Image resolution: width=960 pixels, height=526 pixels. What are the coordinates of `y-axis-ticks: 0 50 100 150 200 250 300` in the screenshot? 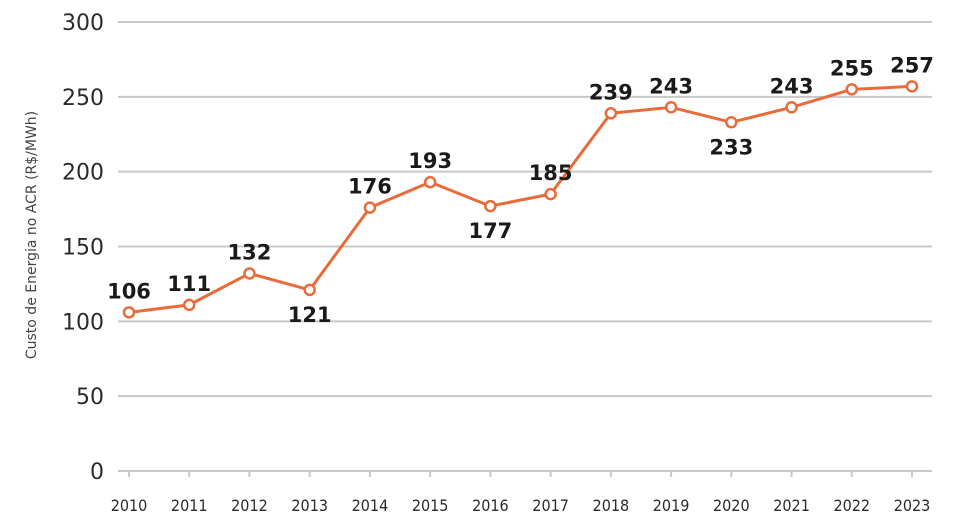 It's located at (83, 248).